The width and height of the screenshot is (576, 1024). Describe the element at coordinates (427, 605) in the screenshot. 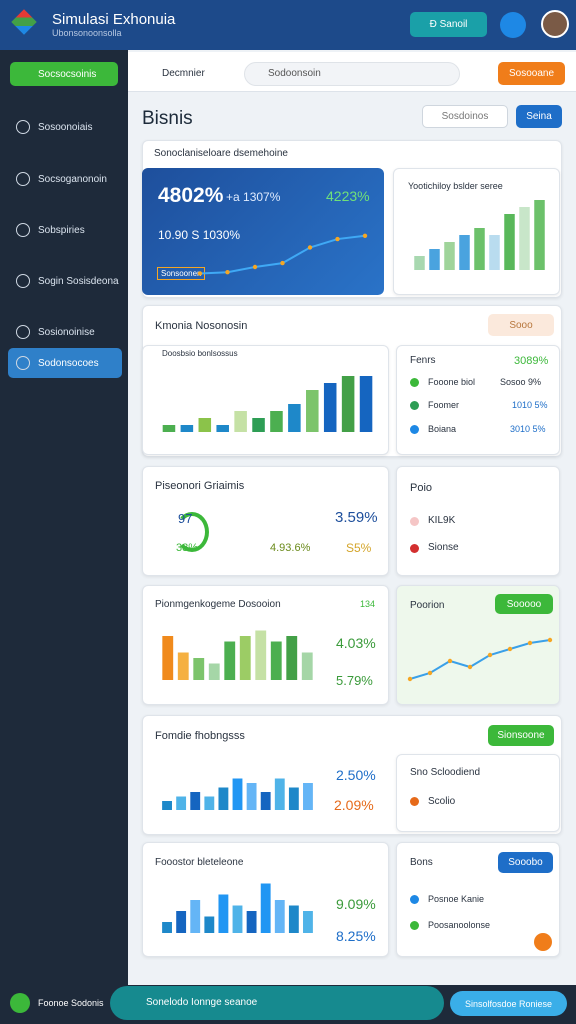

I see `subcard-title: Poorion` at that location.